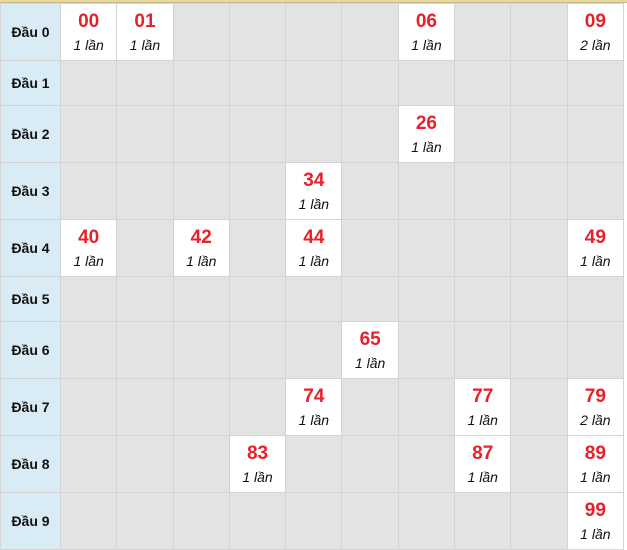 Image resolution: width=627 pixels, height=550 pixels. I want to click on row-header: Đầu 1, so click(30, 83).